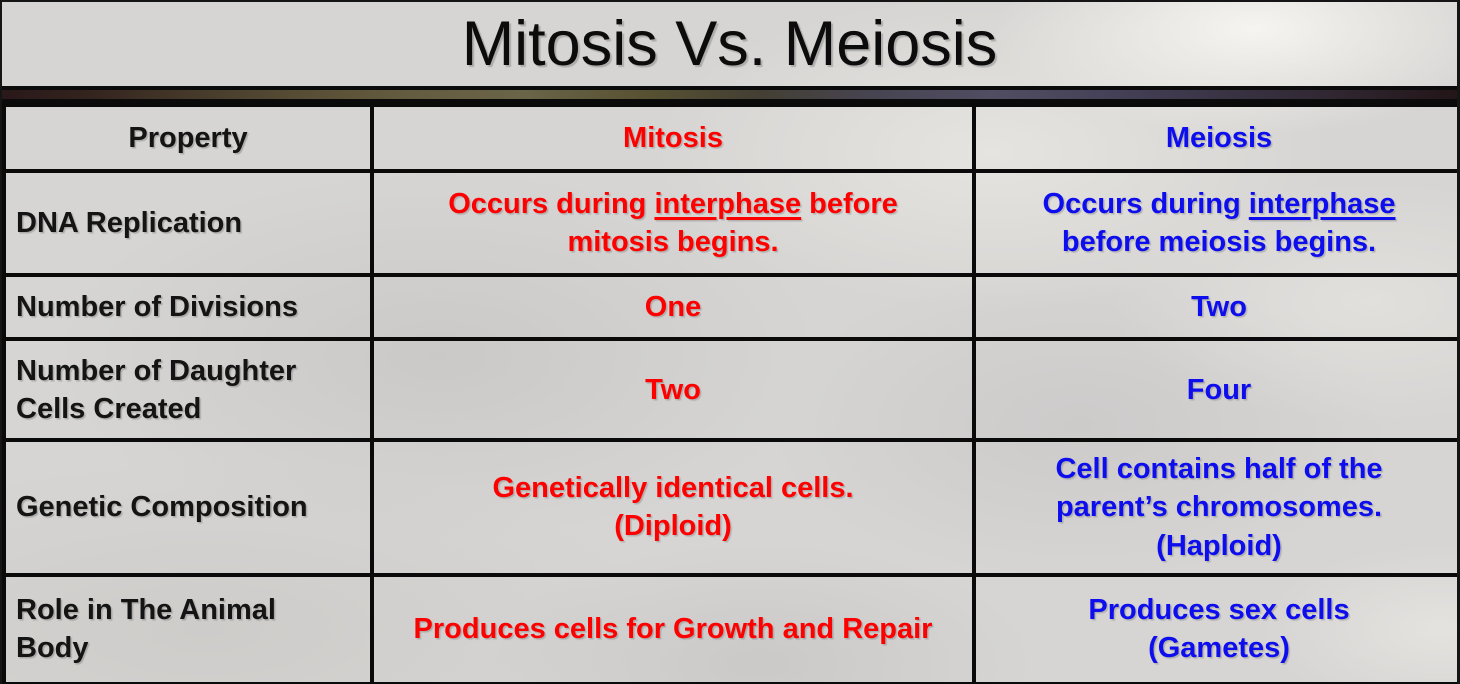 The width and height of the screenshot is (1460, 684). Describe the element at coordinates (188, 307) in the screenshot. I see `cell-property-number-of-divisions: Number of Divisions` at that location.